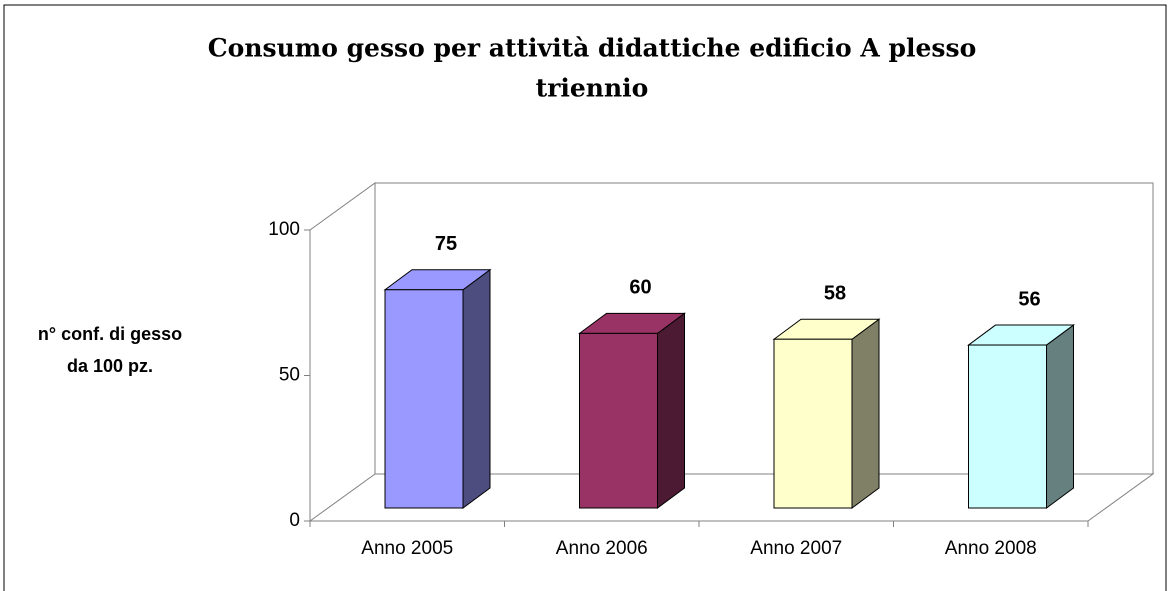 The height and width of the screenshot is (591, 1171). I want to click on x-tick-label: Anno 2006, so click(602, 548).